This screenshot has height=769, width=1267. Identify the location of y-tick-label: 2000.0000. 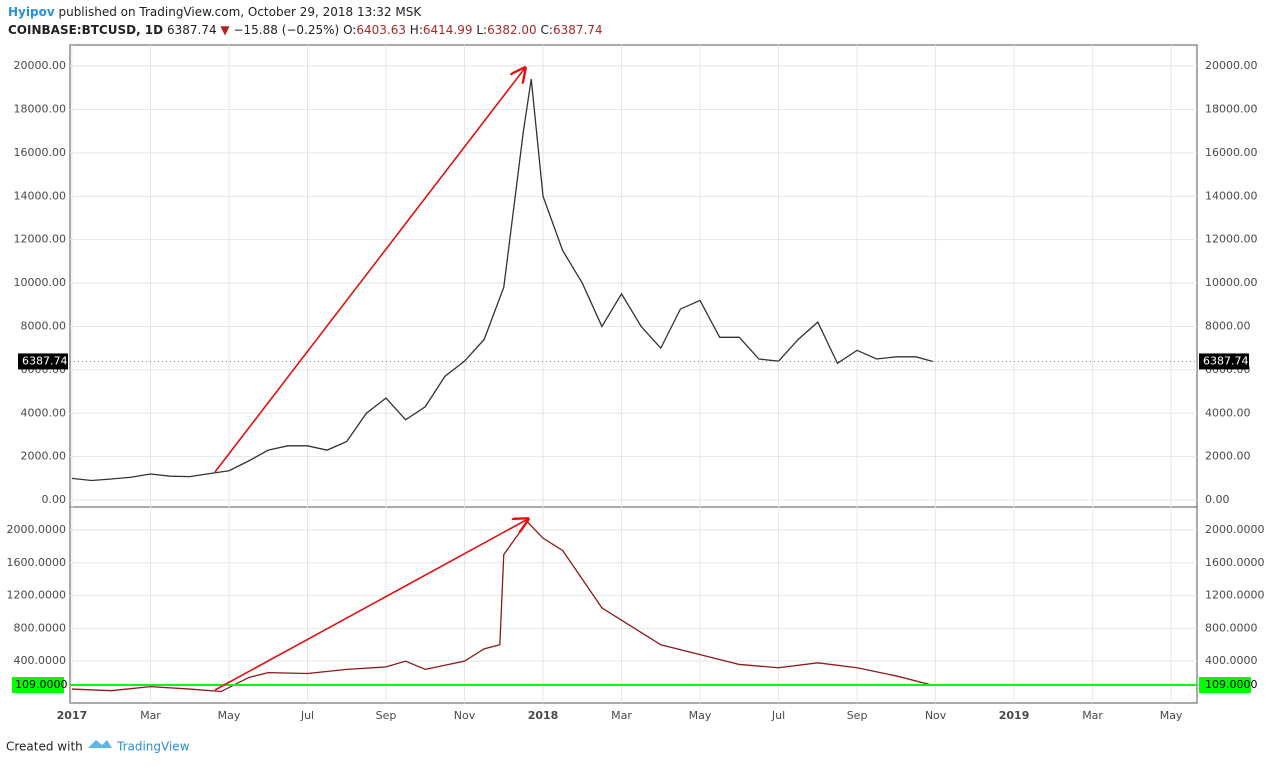
(37, 529).